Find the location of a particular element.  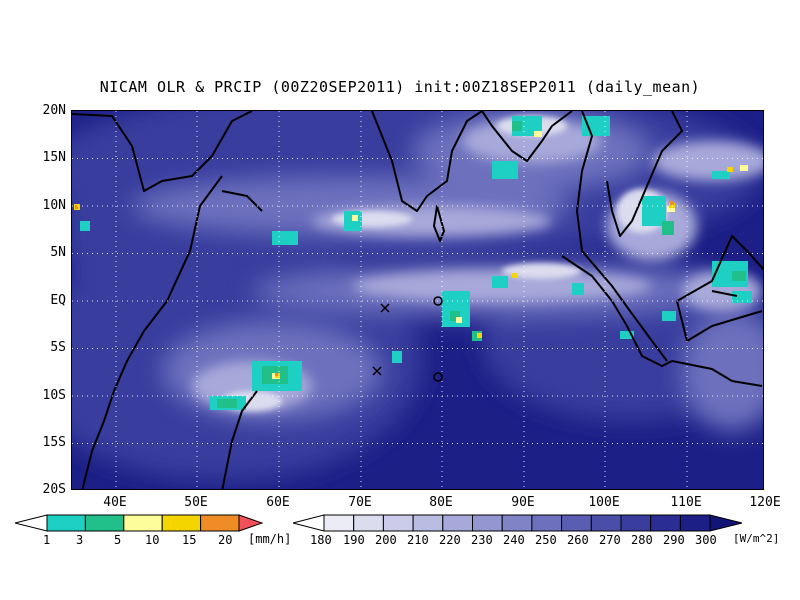

olr-label-250: 250 is located at coordinates (546, 540).